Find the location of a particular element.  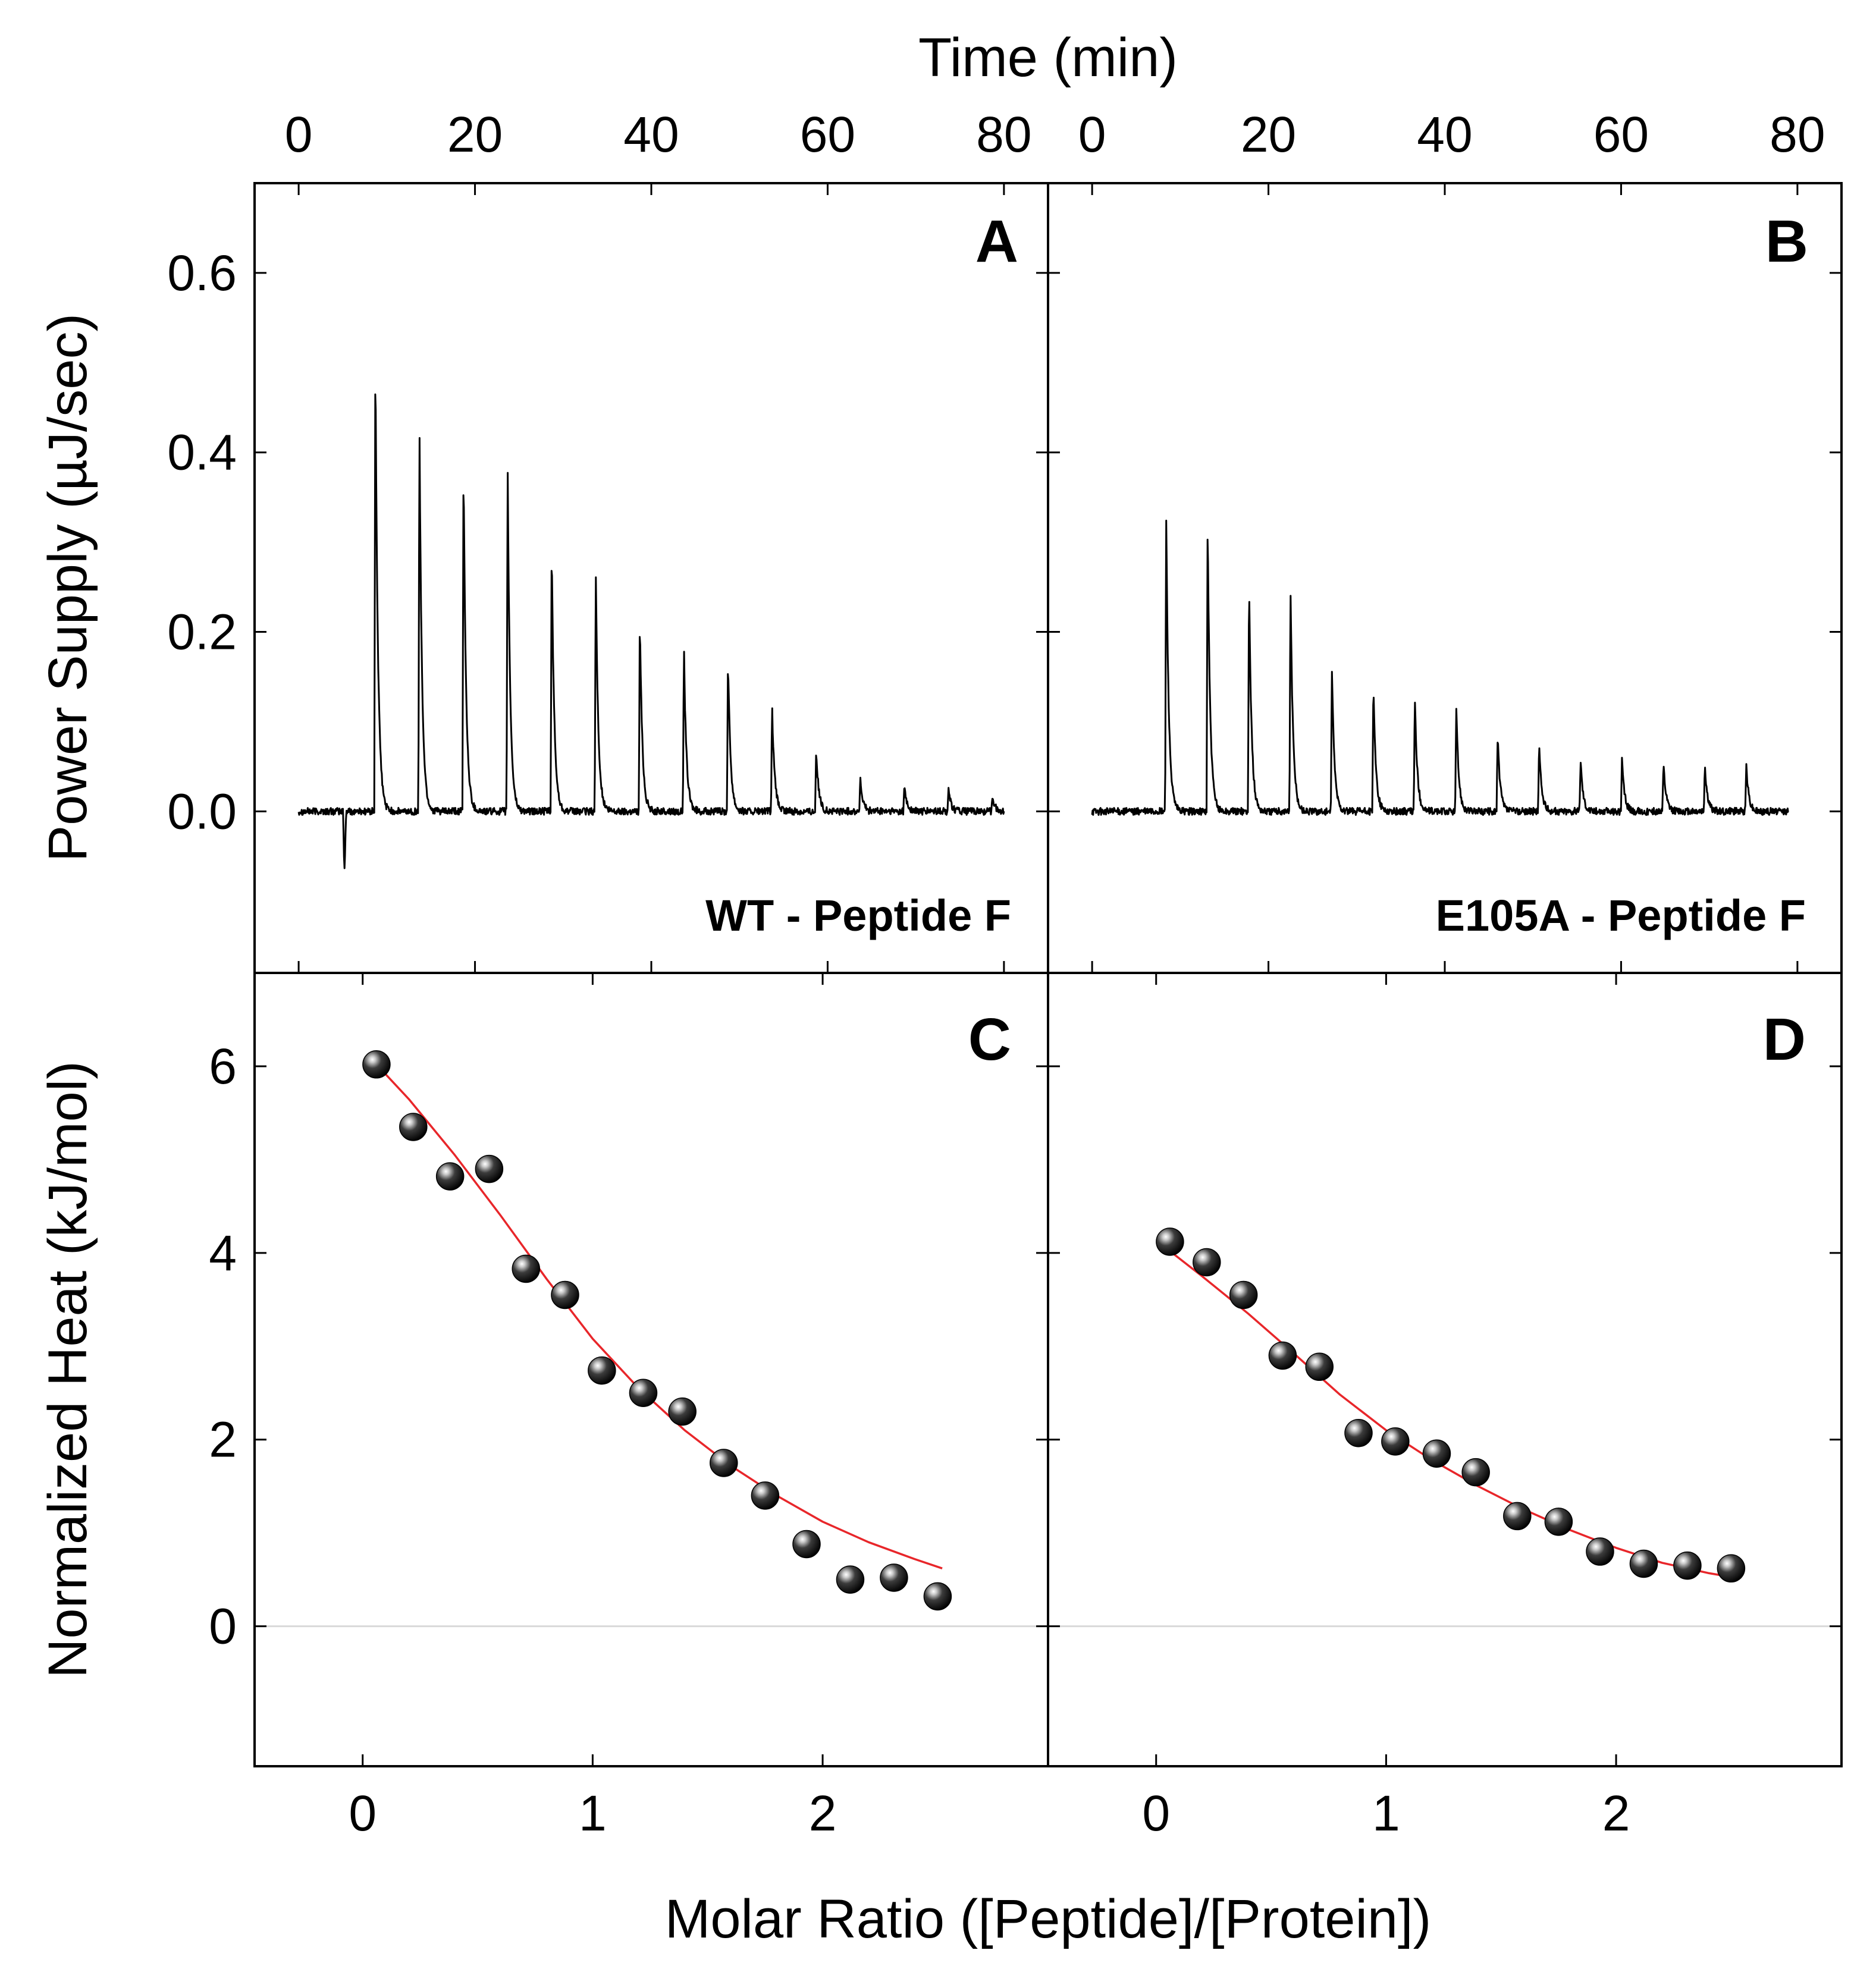

y-tick-label: 0.2 is located at coordinates (202, 632).